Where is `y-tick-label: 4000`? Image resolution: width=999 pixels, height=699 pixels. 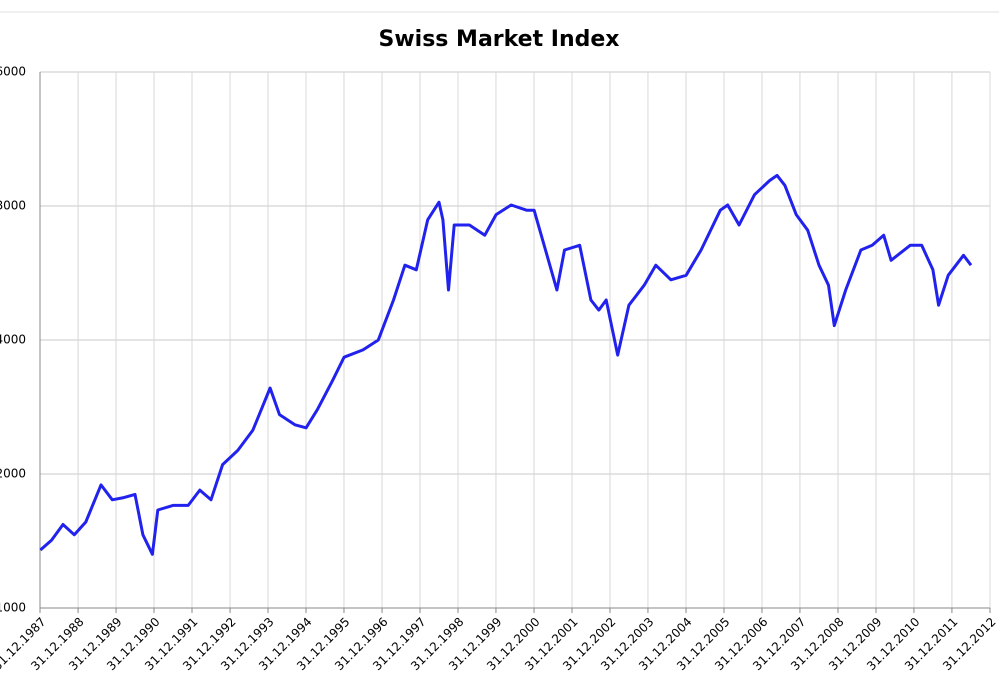
y-tick-label: 4000 is located at coordinates (13, 340).